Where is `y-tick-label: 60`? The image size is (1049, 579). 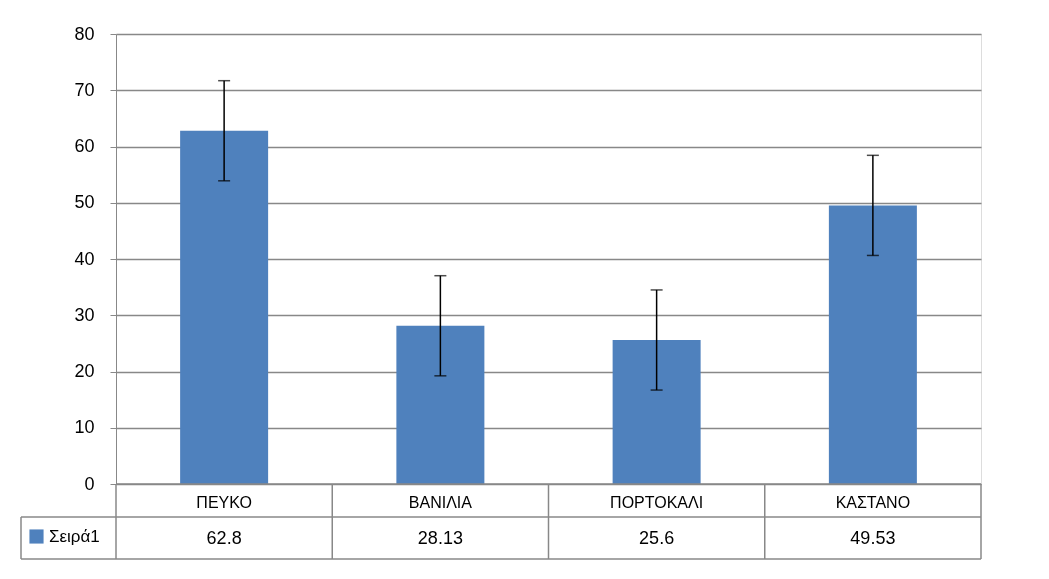
y-tick-label: 60 is located at coordinates (84, 146).